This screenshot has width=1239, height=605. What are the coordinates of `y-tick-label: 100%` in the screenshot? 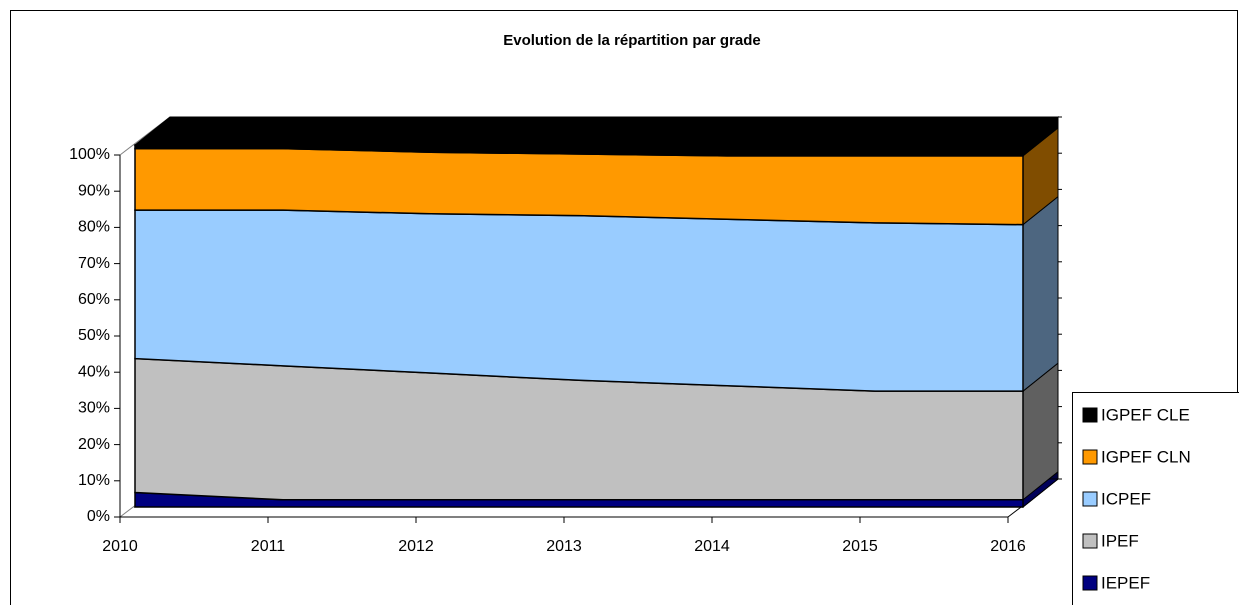 It's located at (89, 154).